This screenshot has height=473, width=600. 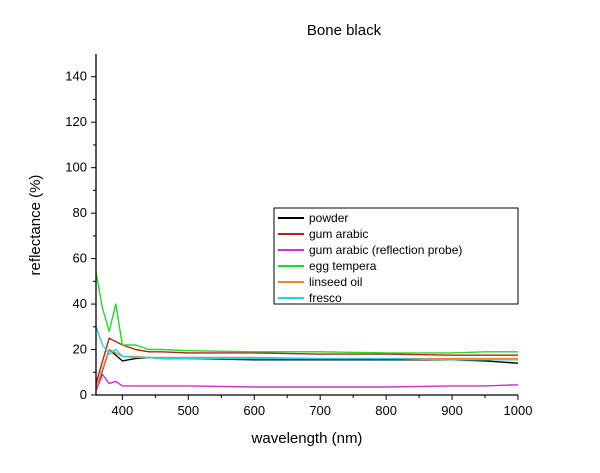 I want to click on series-line-gum-arabic-reflection-probe, so click(x=307, y=383).